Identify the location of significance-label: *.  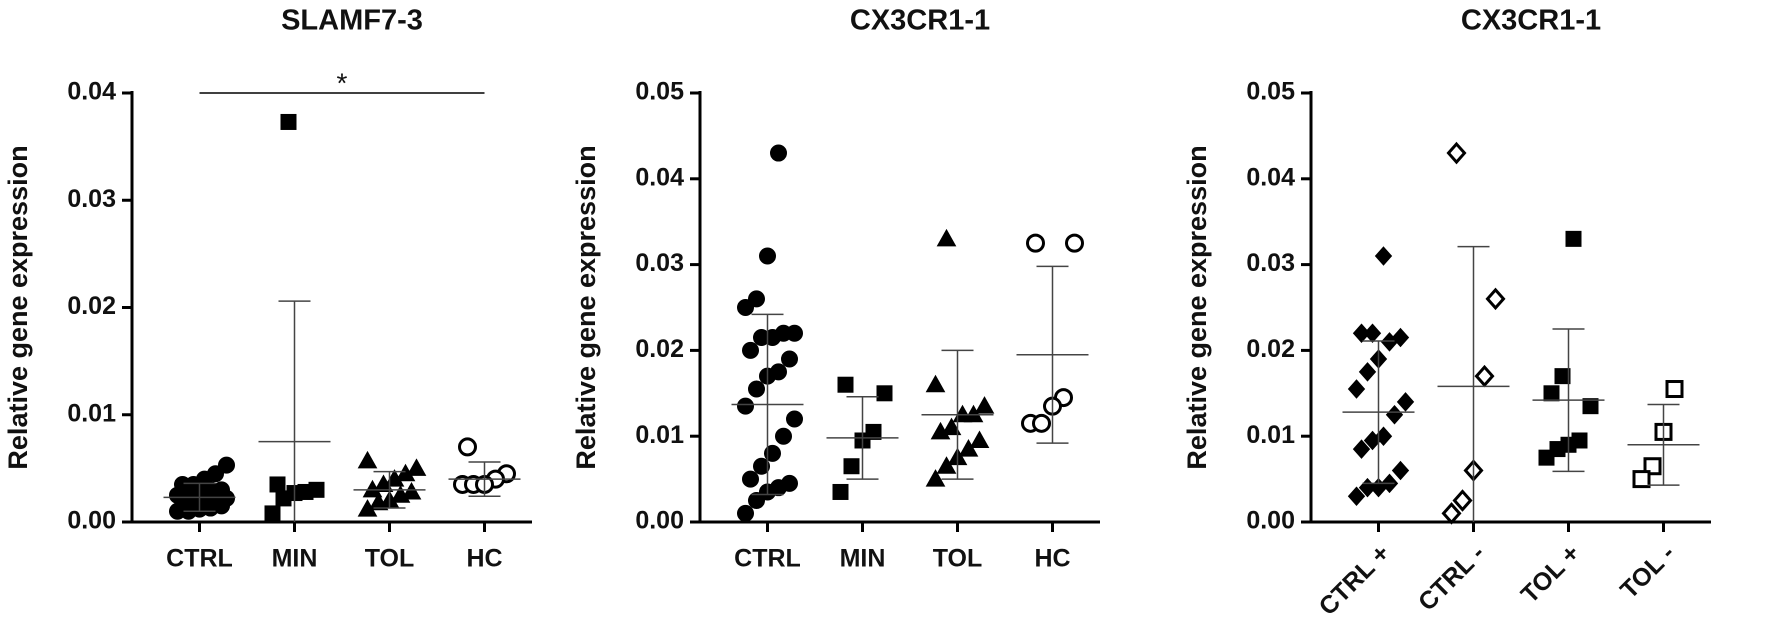
(342, 82).